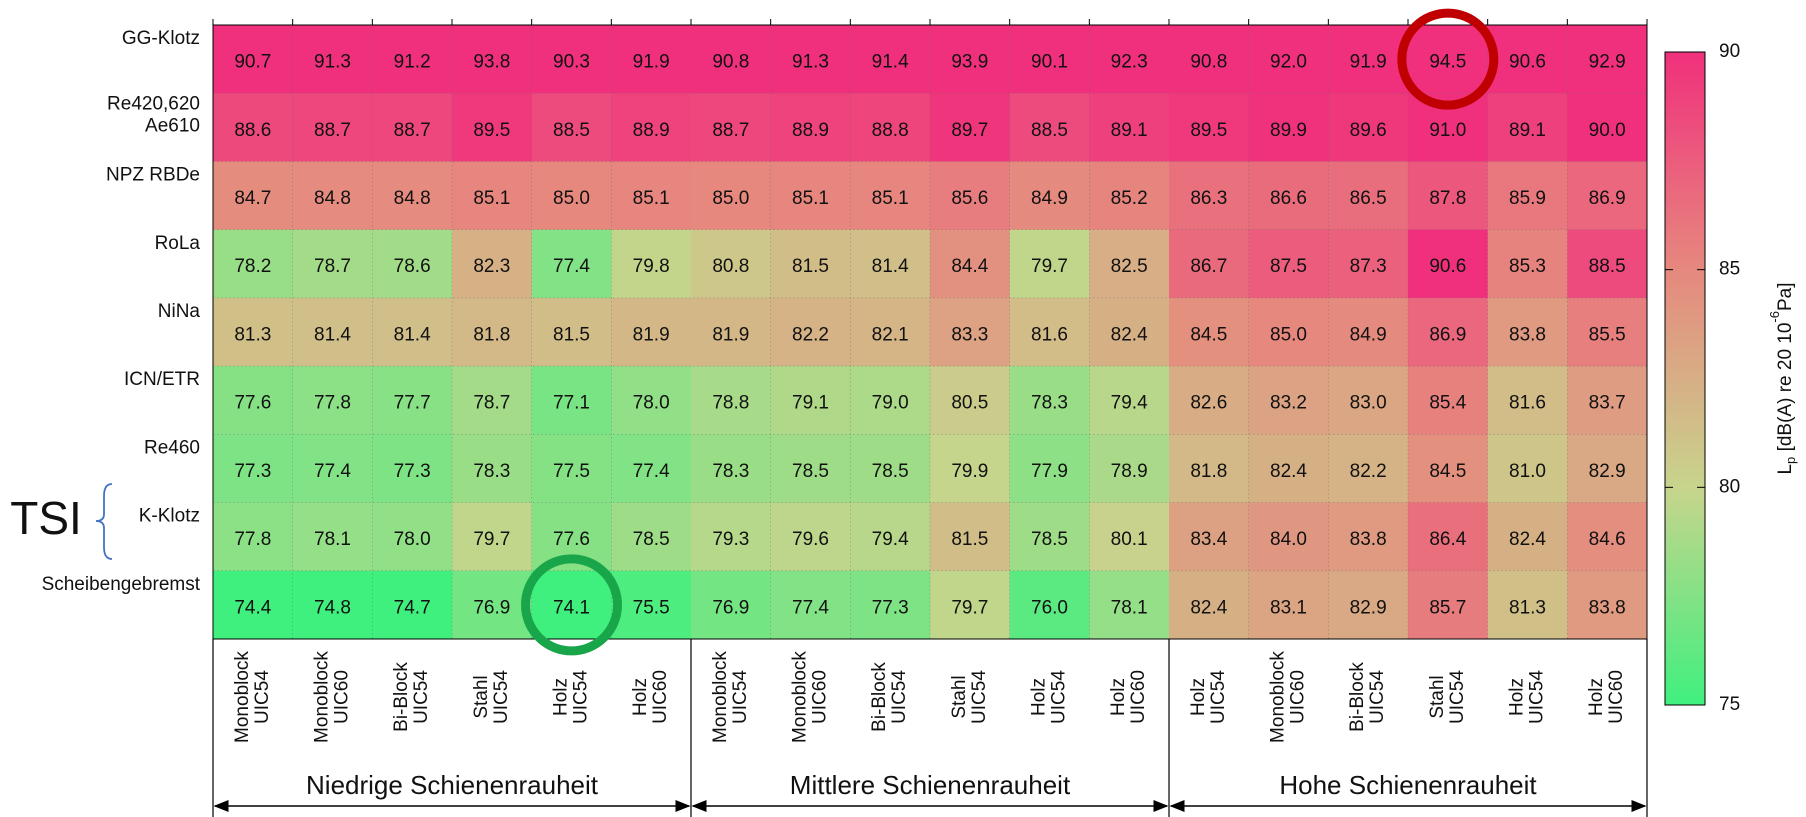 This screenshot has height=817, width=1806. Describe the element at coordinates (969, 403) in the screenshot. I see `value-label: 80.5` at that location.